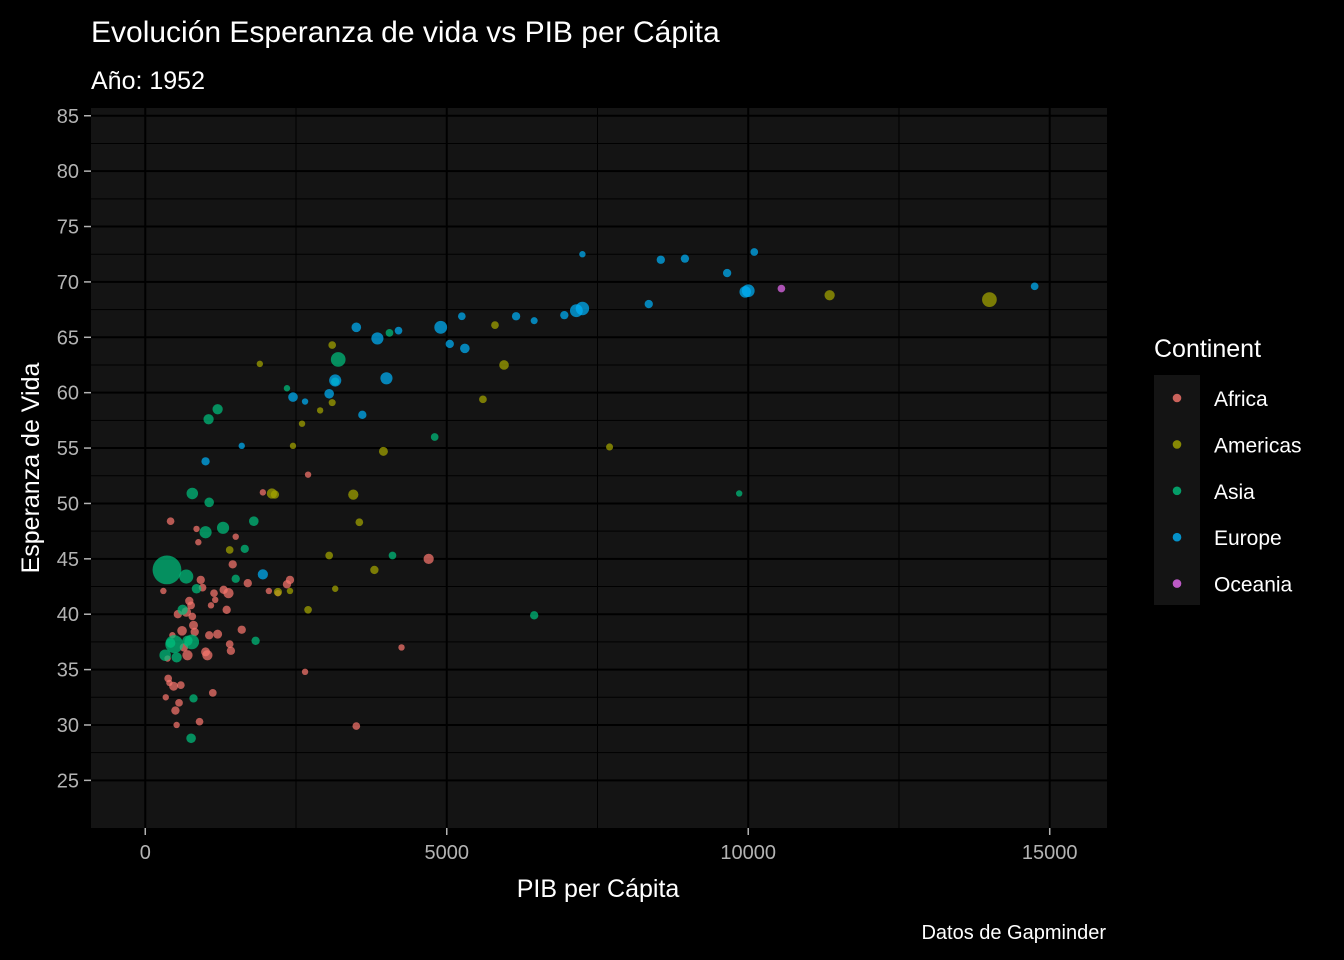 This screenshot has height=960, width=1344. Describe the element at coordinates (68, 172) in the screenshot. I see `y-tick-label: 80` at that location.